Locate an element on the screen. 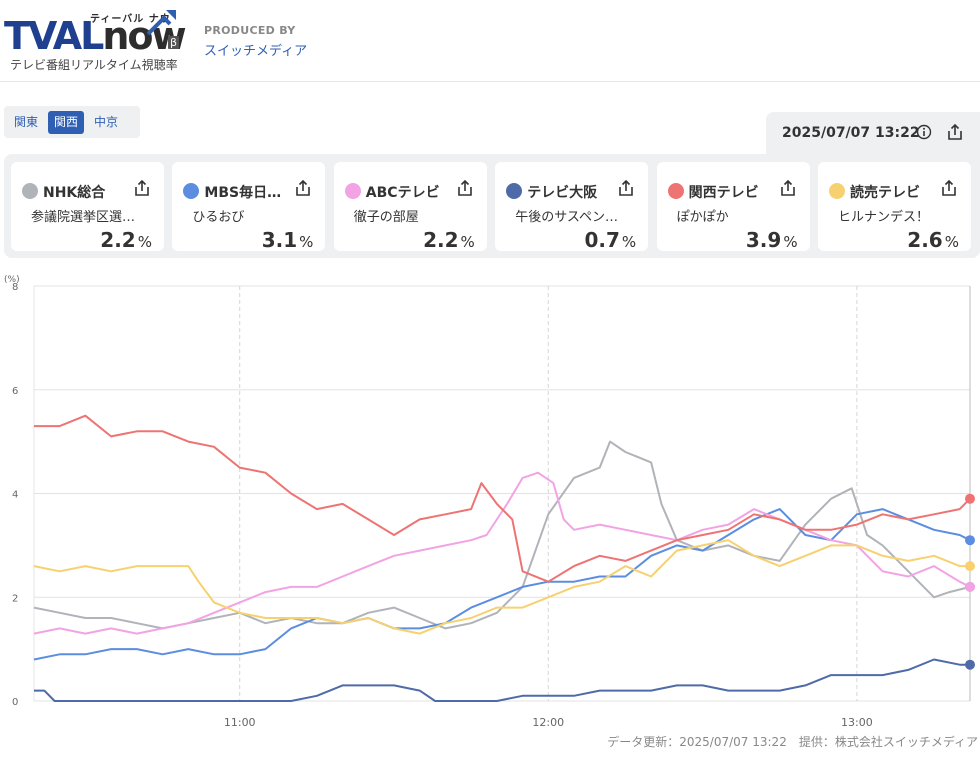 The height and width of the screenshot is (765, 980). channel-card: ABCテレビ徹子の部屋 2.2% is located at coordinates (410, 207).